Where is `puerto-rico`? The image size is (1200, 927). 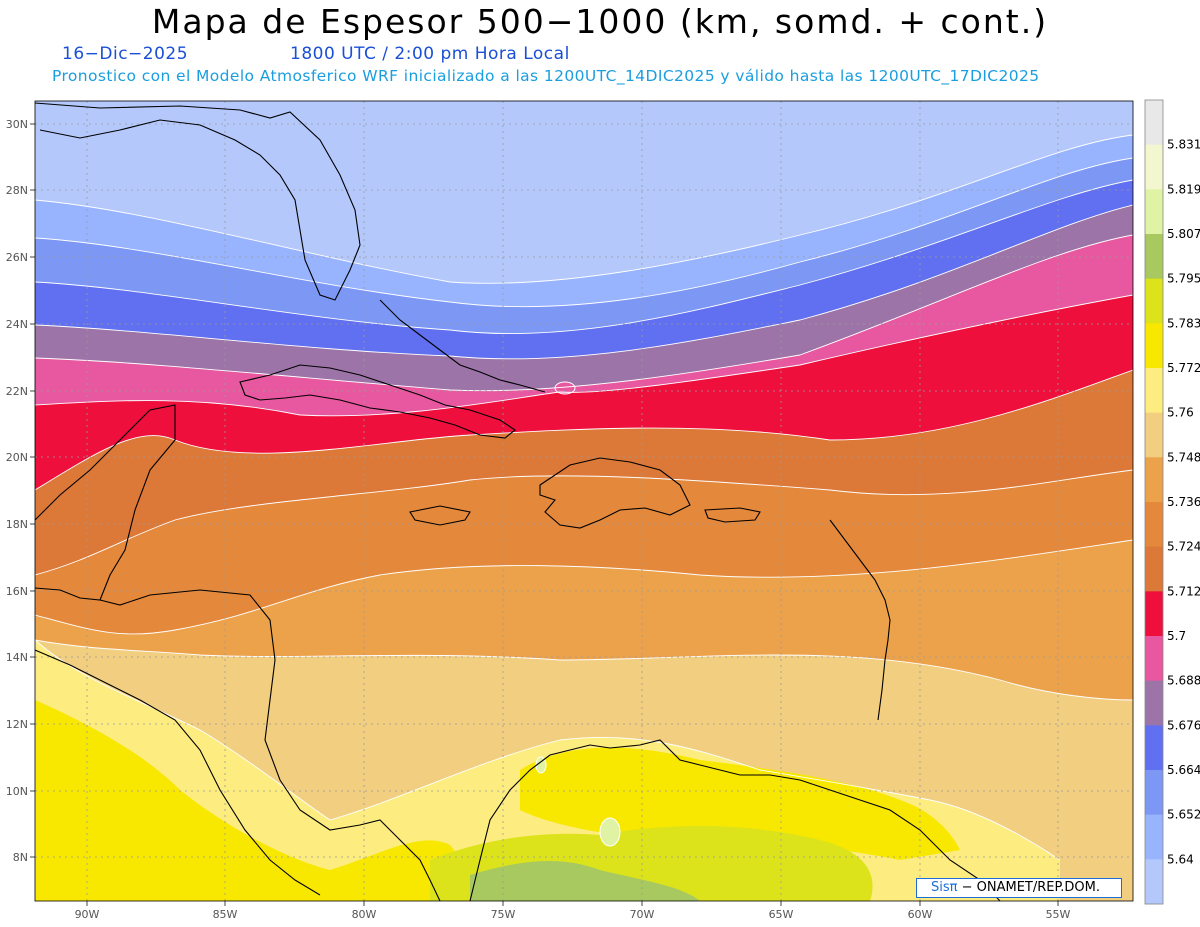
puerto-rico is located at coordinates (732, 515).